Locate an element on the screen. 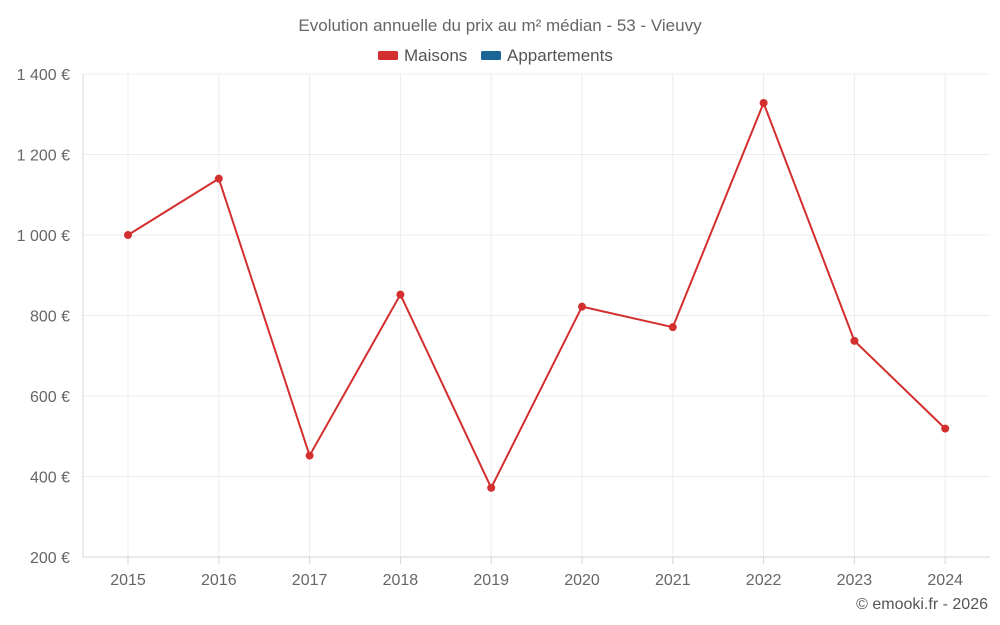 Image resolution: width=1000 pixels, height=625 pixels. x-tick-label: 2022 is located at coordinates (764, 580).